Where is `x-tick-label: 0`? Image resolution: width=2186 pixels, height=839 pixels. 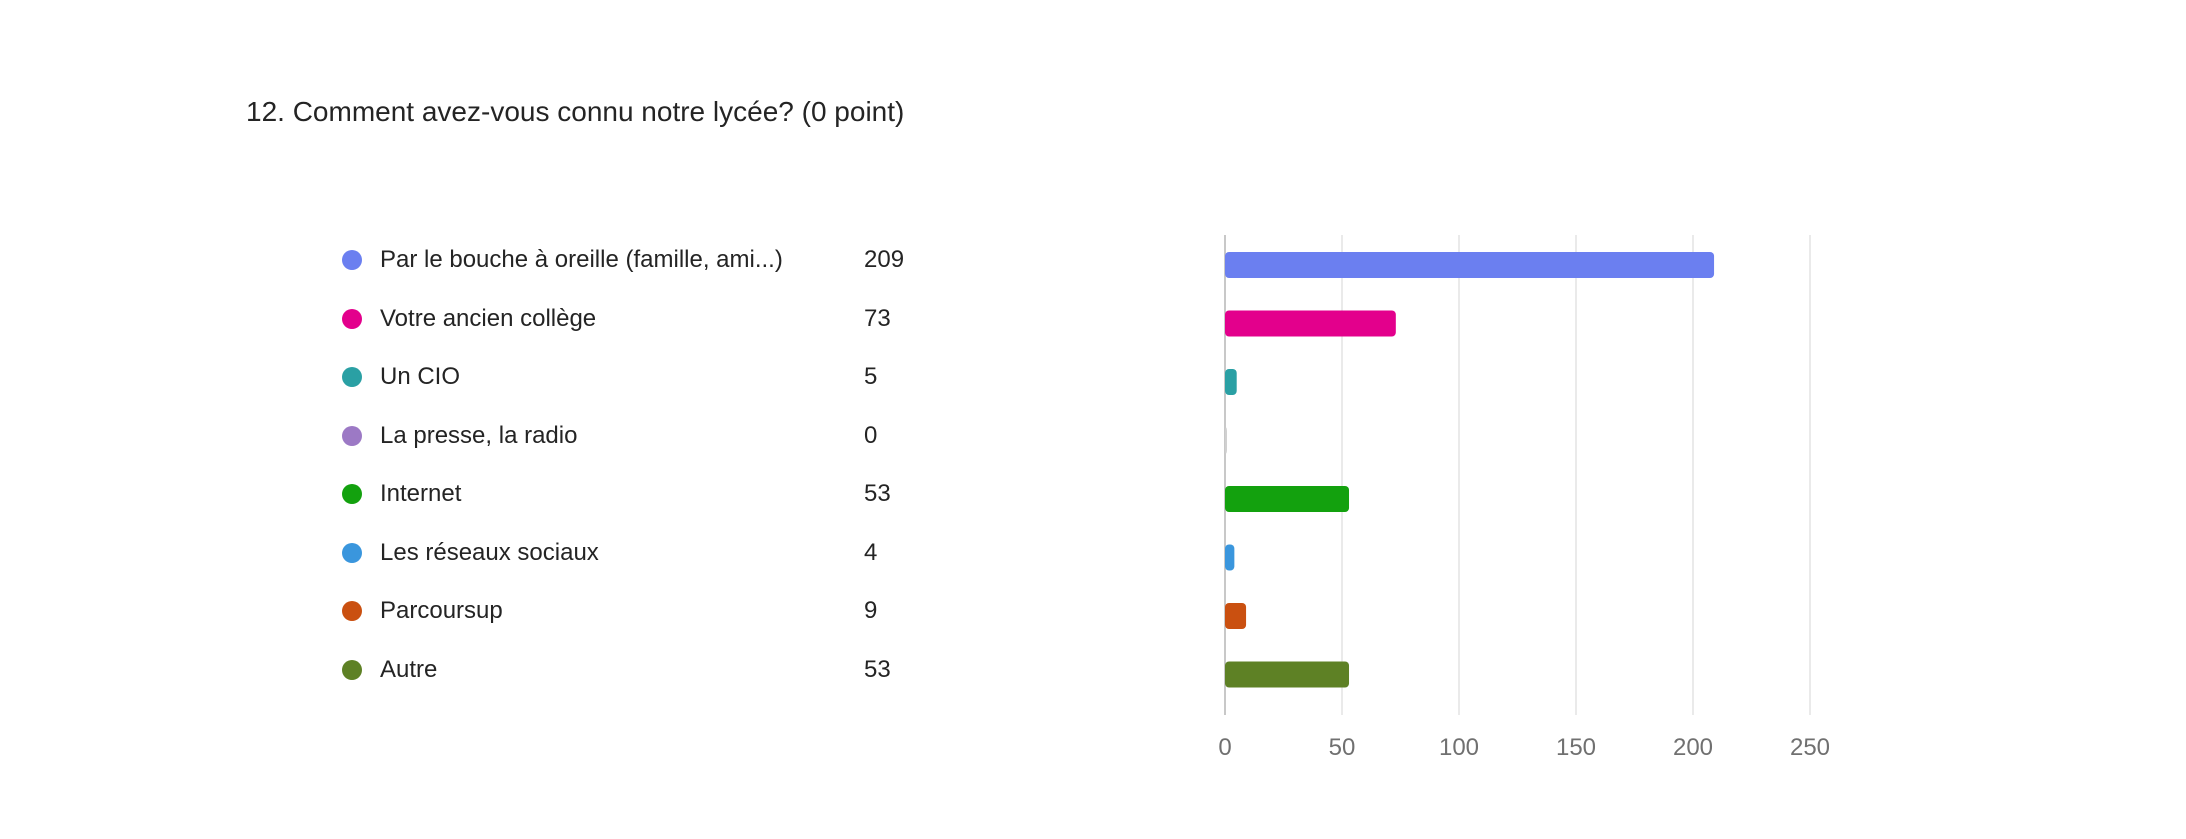 x-tick-label: 0 is located at coordinates (1224, 747).